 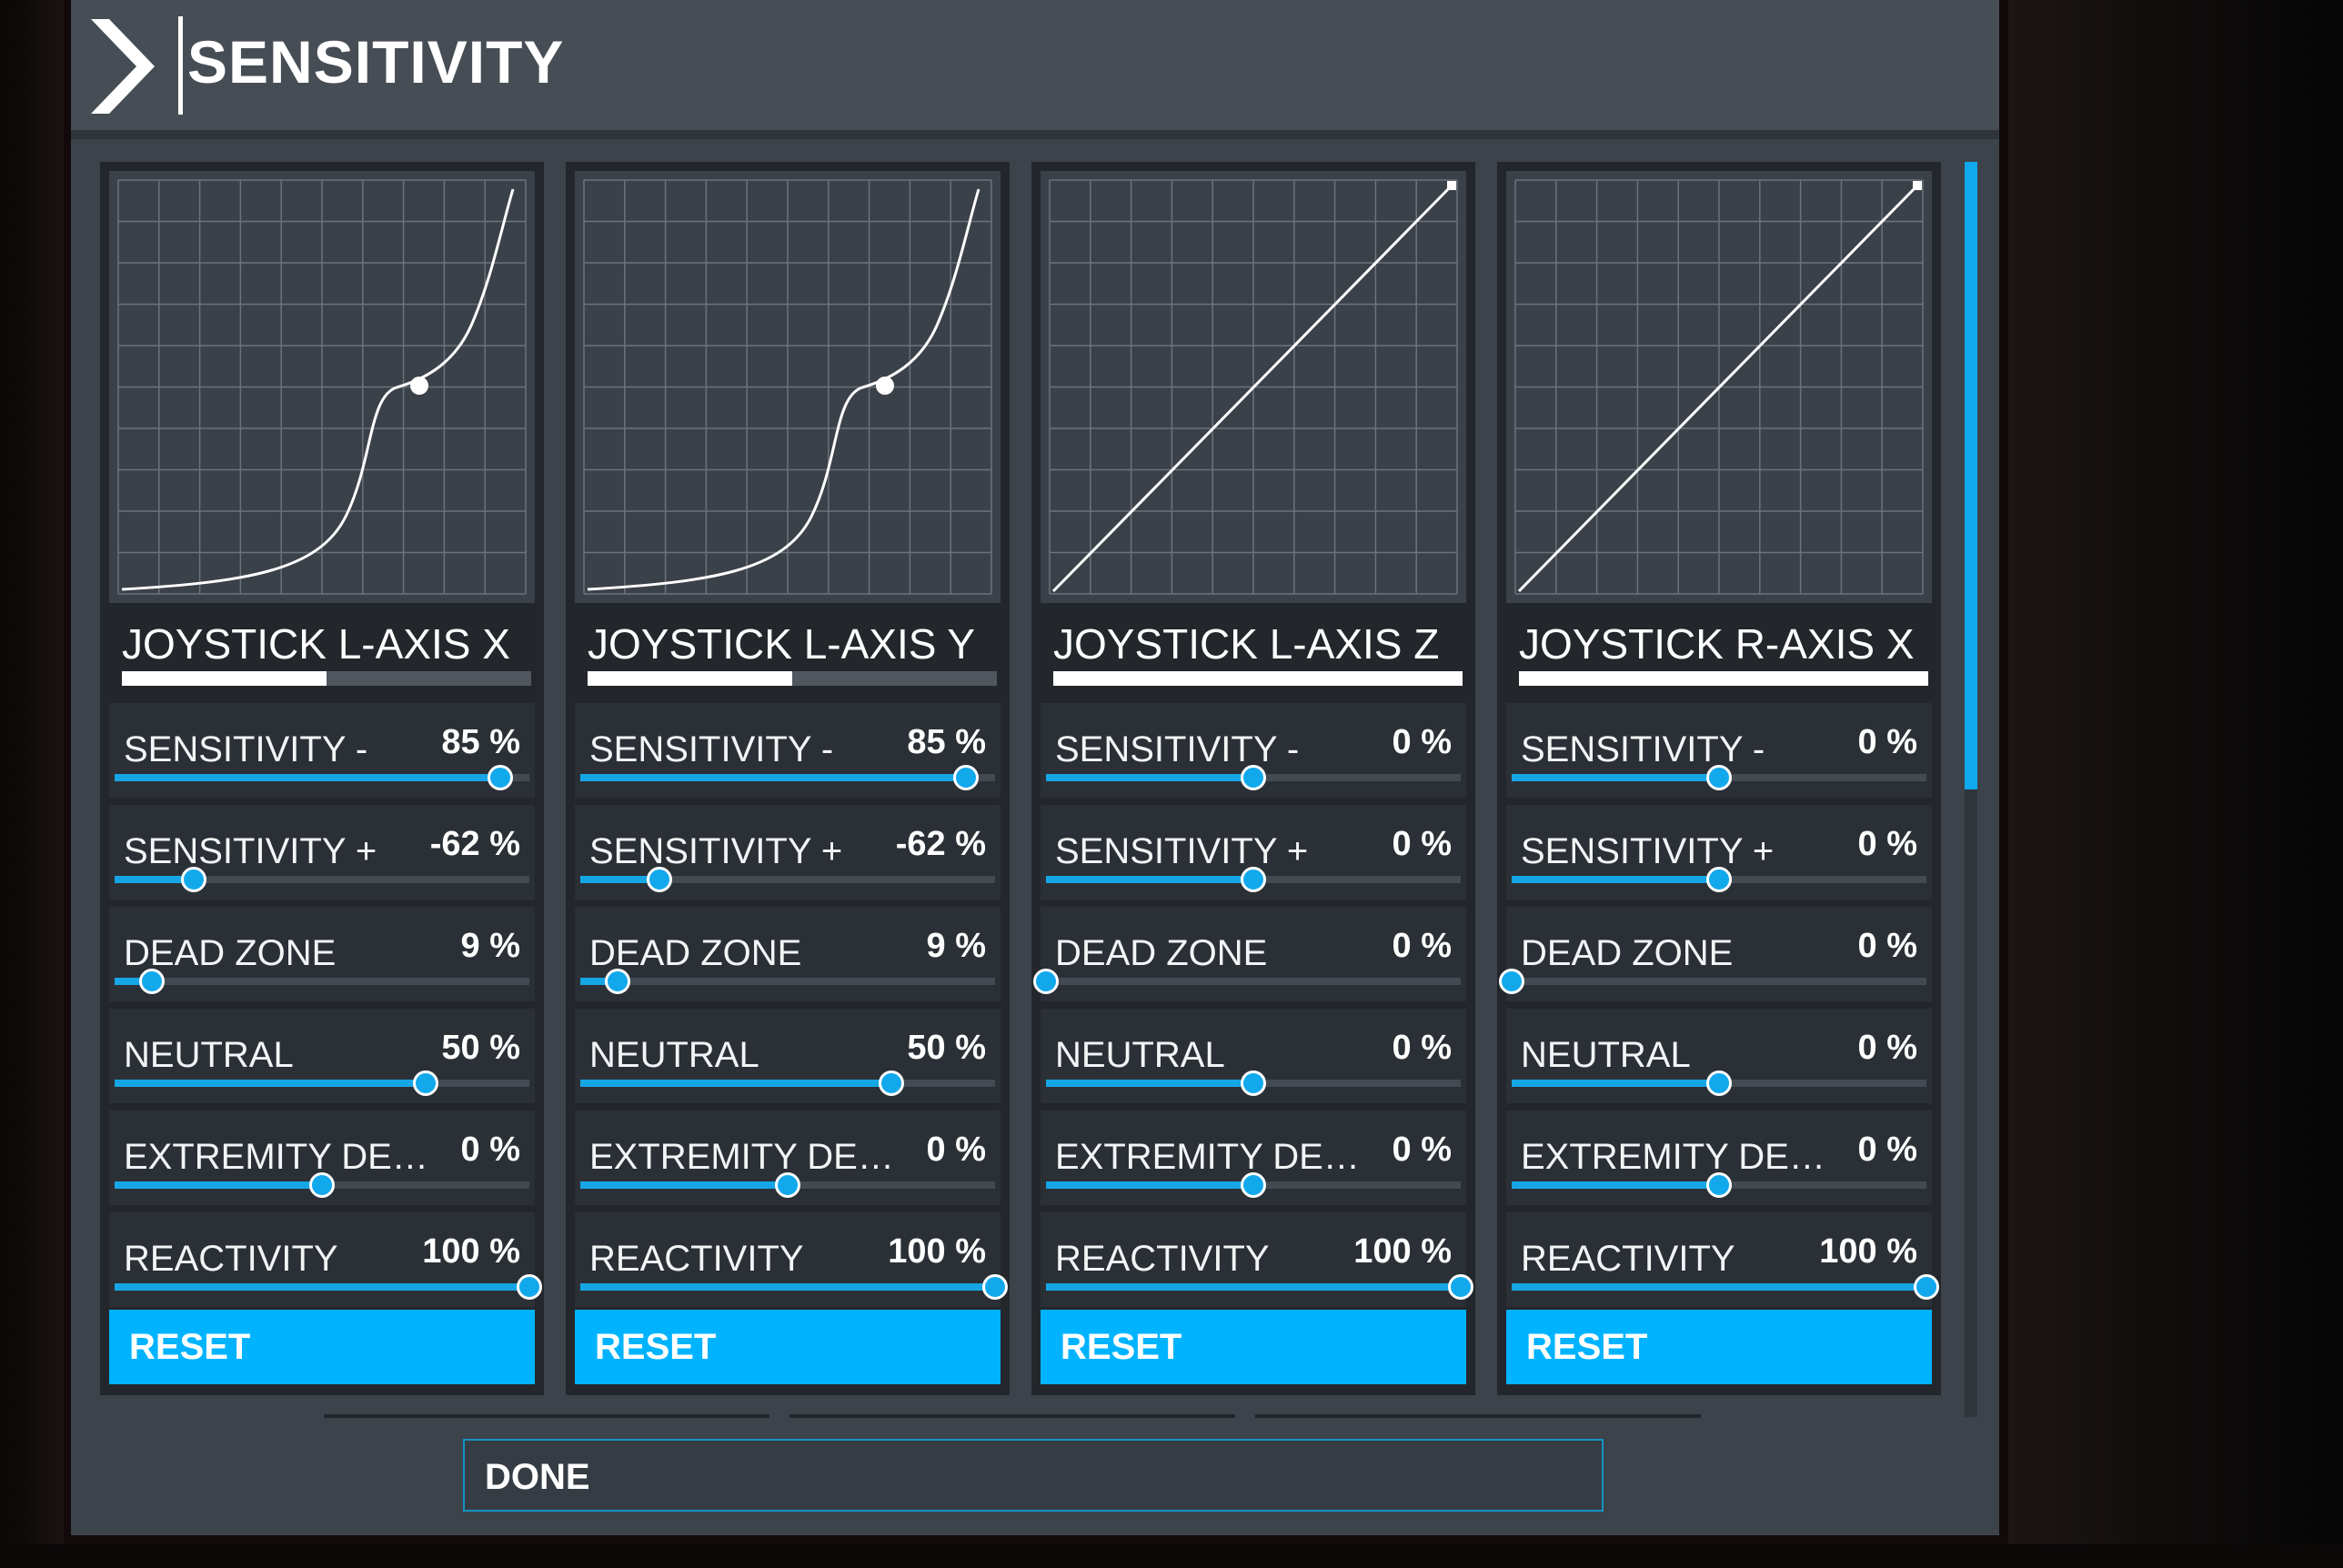 I want to click on scrollbar-thumb, so click(x=1971, y=476).